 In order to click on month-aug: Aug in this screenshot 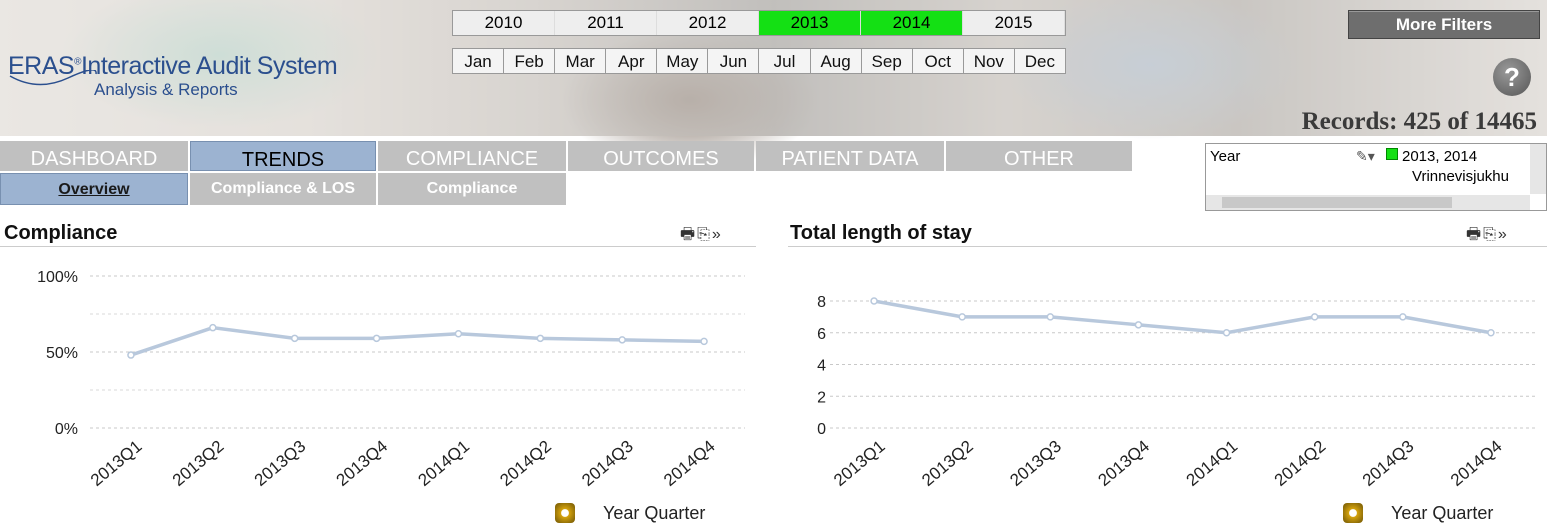, I will do `click(836, 61)`.